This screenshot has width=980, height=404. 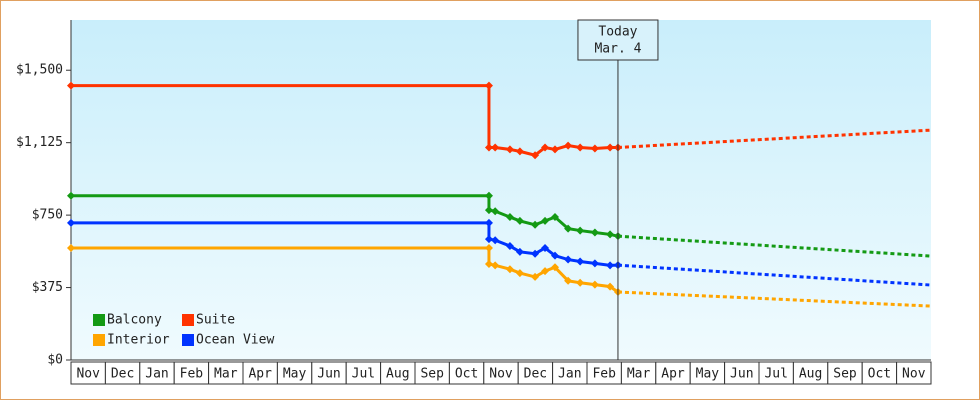 I want to click on month-cell, so click(x=914, y=373).